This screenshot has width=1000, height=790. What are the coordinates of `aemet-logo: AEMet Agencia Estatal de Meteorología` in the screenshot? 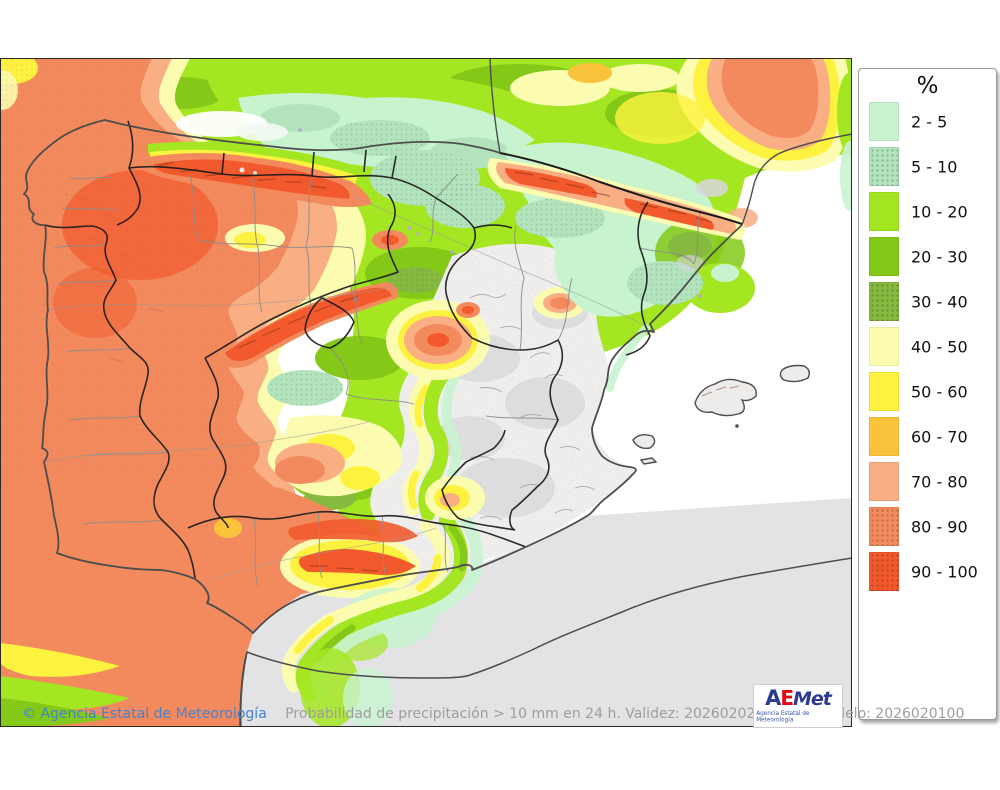 It's located at (798, 706).